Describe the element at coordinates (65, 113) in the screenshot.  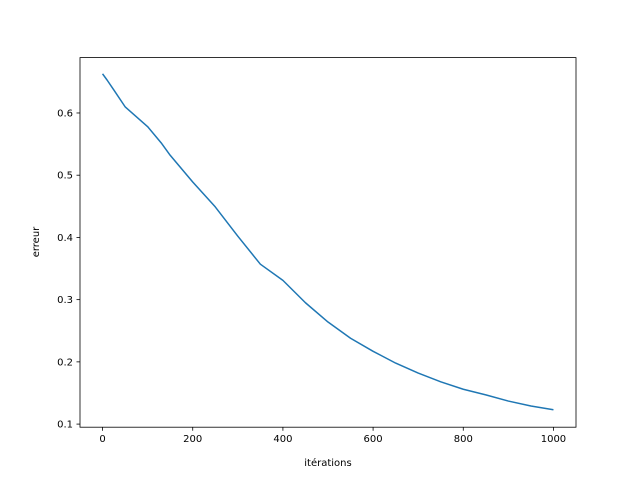
I see `y-tick-label: 0.6` at that location.